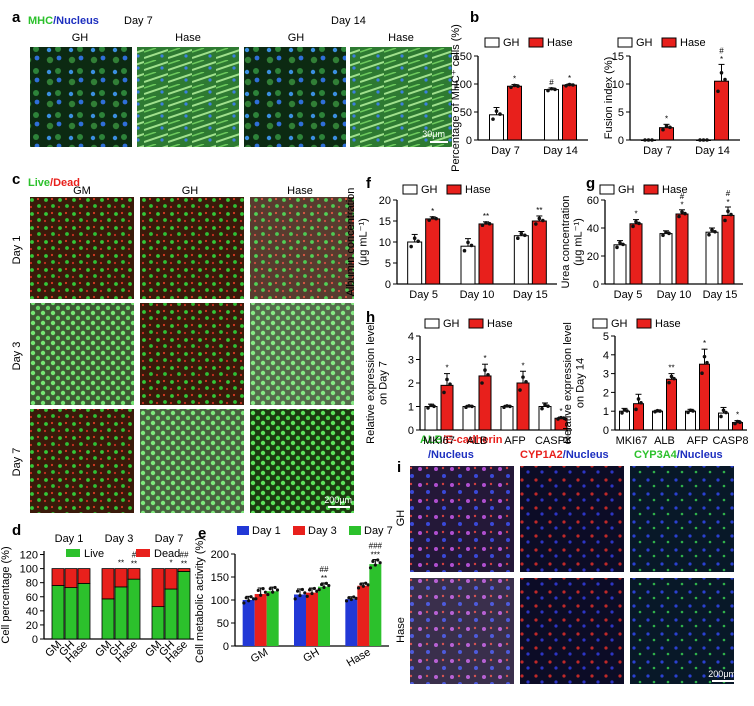 This screenshot has width=754, height=706. Describe the element at coordinates (169, 539) in the screenshot. I see `day-group-label: Day 7` at that location.